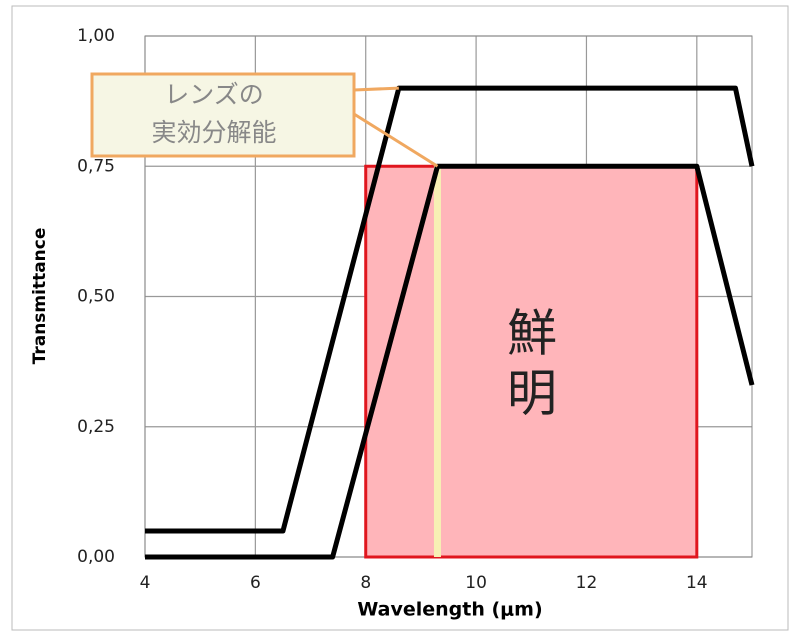 The image size is (800, 644). Describe the element at coordinates (213, 132) in the screenshot. I see `callout-text: 実効分解能` at that location.